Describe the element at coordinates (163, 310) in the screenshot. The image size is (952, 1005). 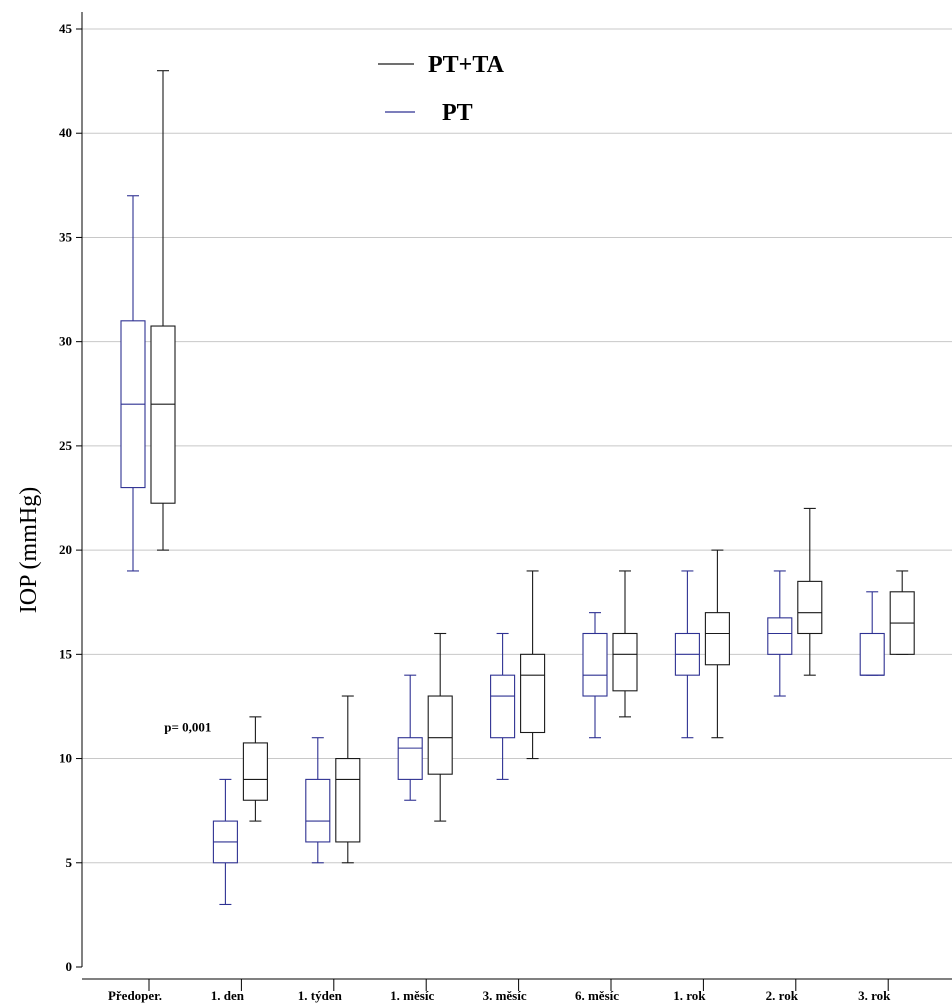
I see `box-pt-ta-predoper` at that location.